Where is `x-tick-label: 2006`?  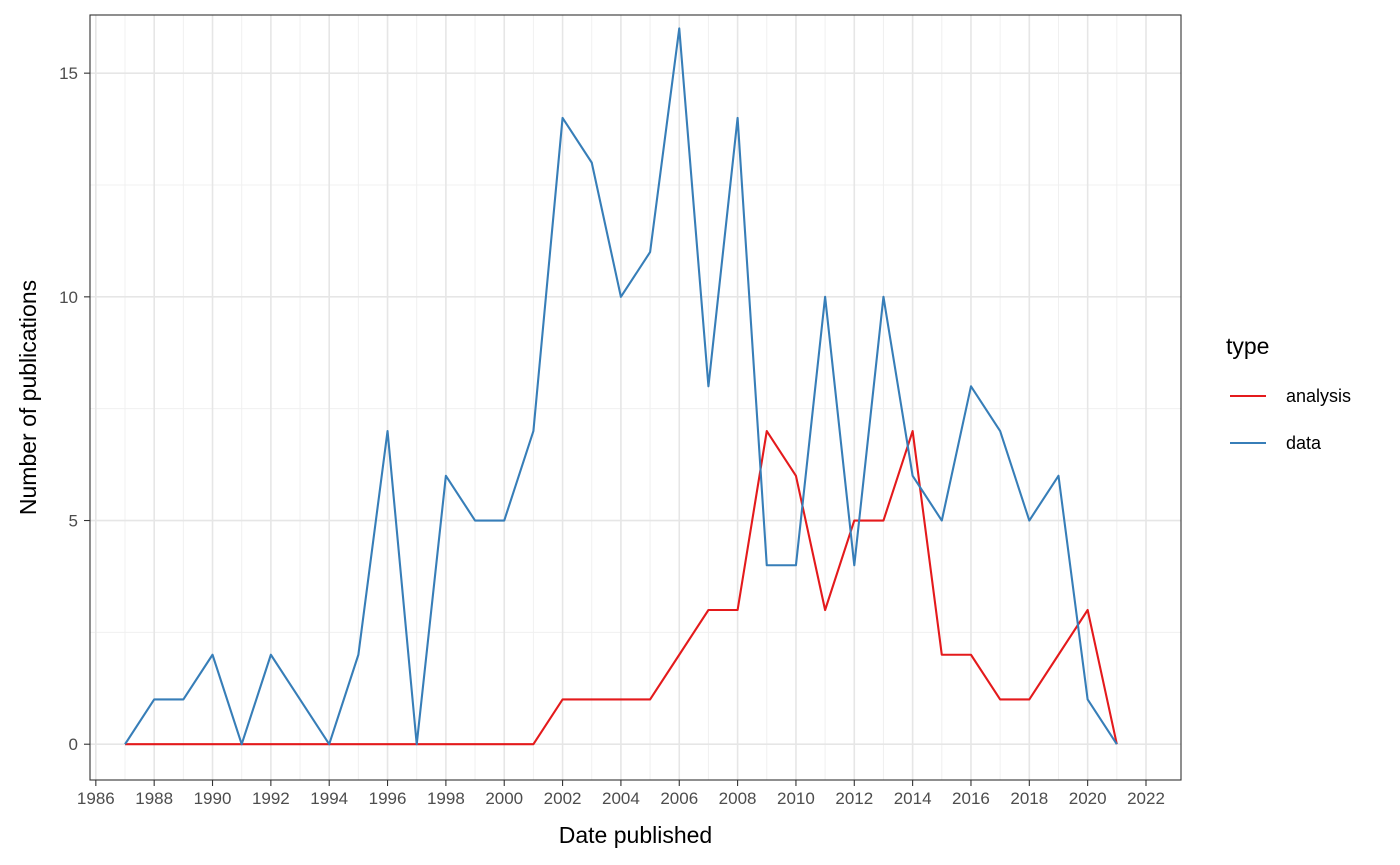 x-tick-label: 2006 is located at coordinates (679, 798).